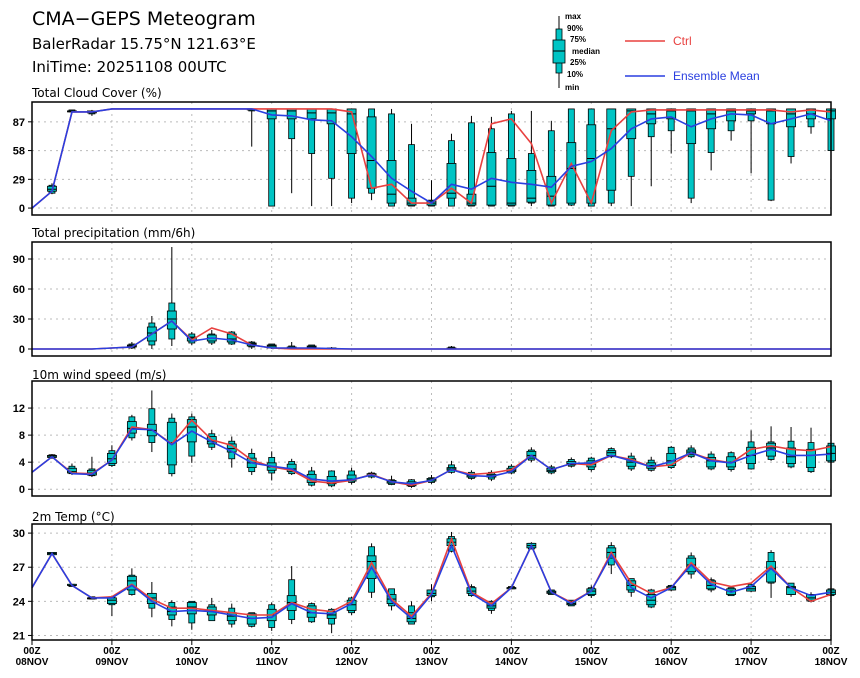 The height and width of the screenshot is (678, 860). Describe the element at coordinates (572, 87) in the screenshot. I see `legend-min-label: min` at that location.